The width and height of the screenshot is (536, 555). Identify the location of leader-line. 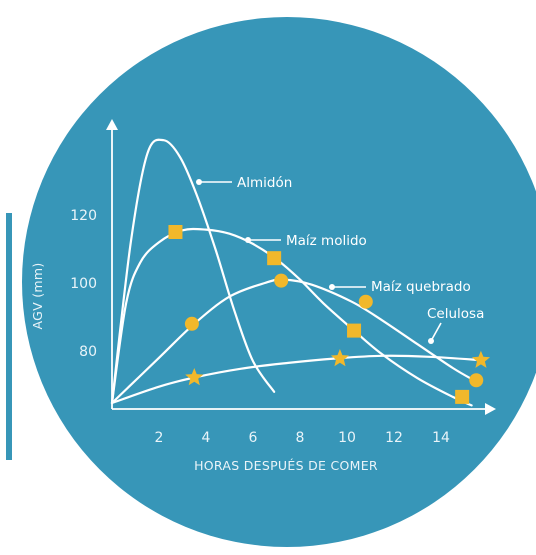
(436, 332).